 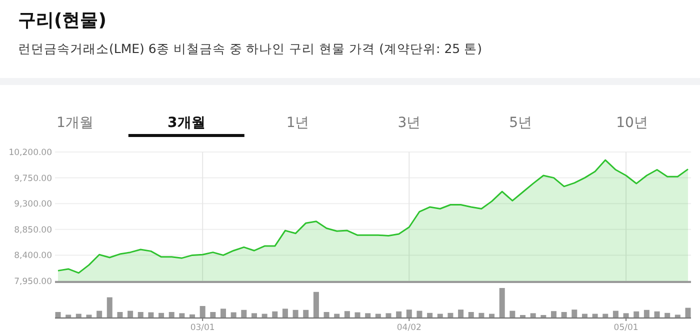 What do you see at coordinates (298, 123) in the screenshot?
I see `text: 1년` at bounding box center [298, 123].